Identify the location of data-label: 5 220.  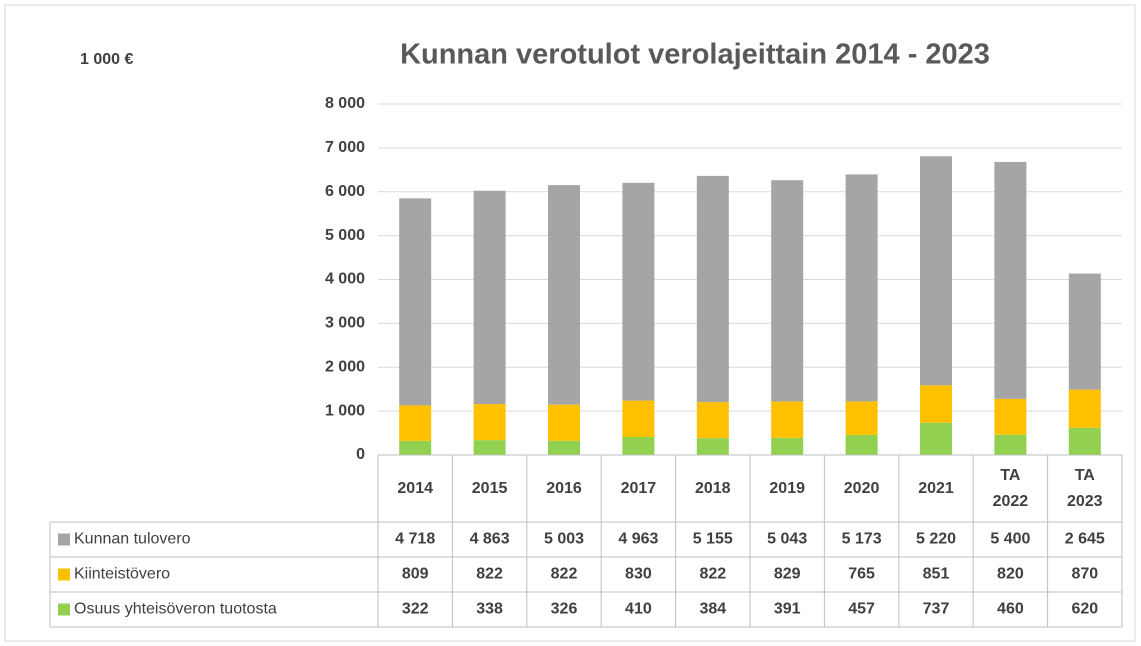
(936, 539).